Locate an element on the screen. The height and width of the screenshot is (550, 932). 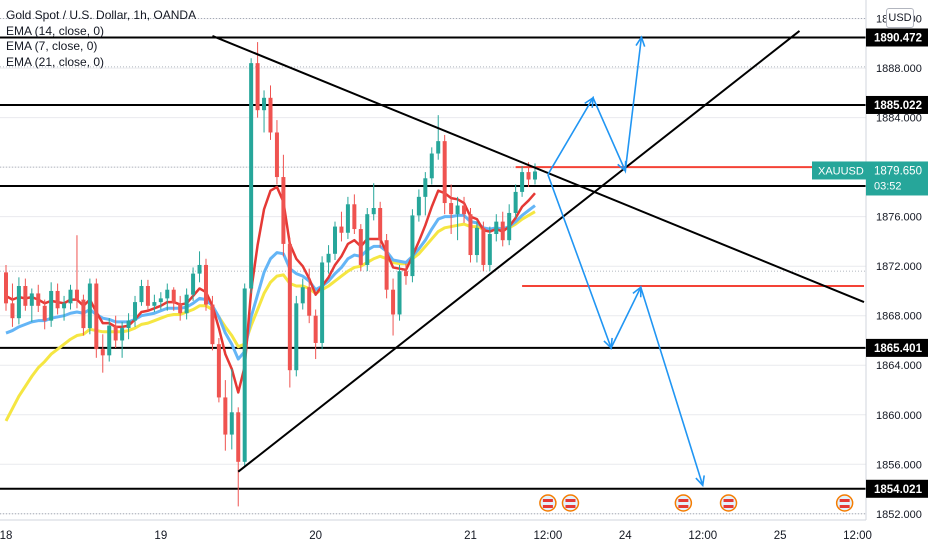
currency-button: USD is located at coordinates (900, 18).